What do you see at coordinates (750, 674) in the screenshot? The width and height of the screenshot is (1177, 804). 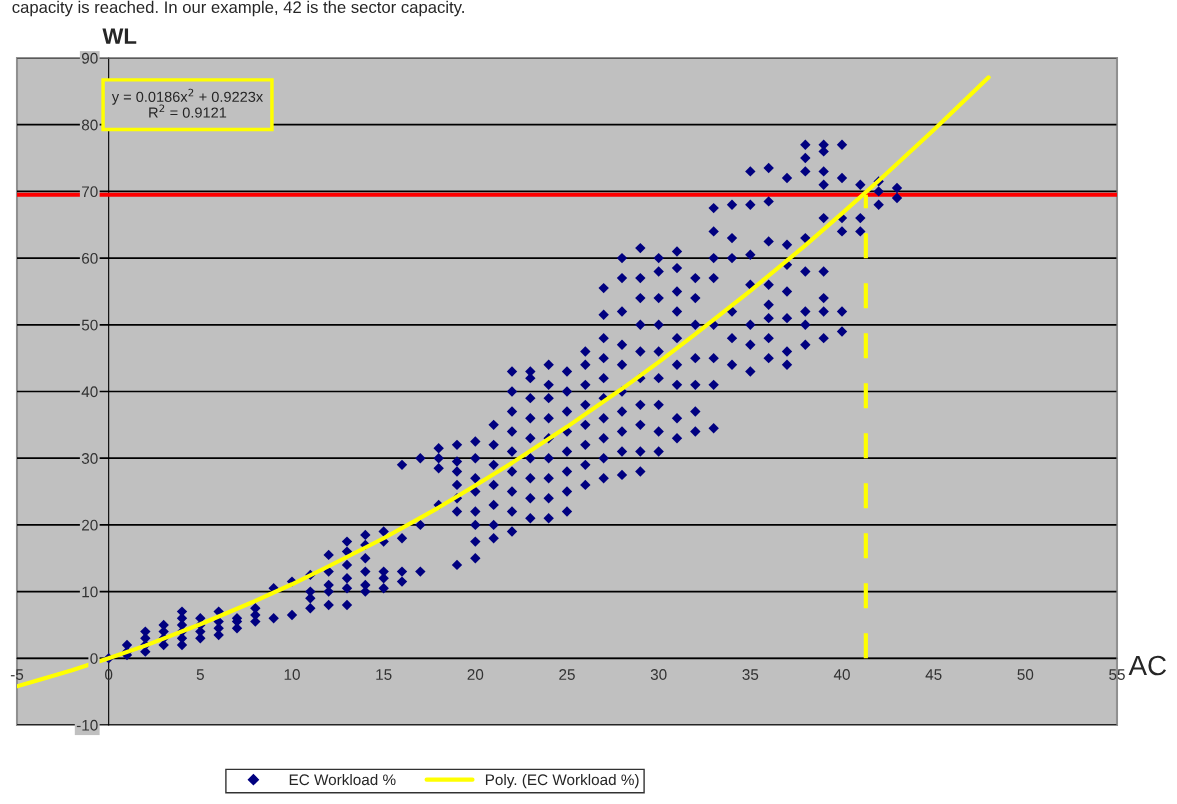 I see `x-tick-label: 35` at bounding box center [750, 674].